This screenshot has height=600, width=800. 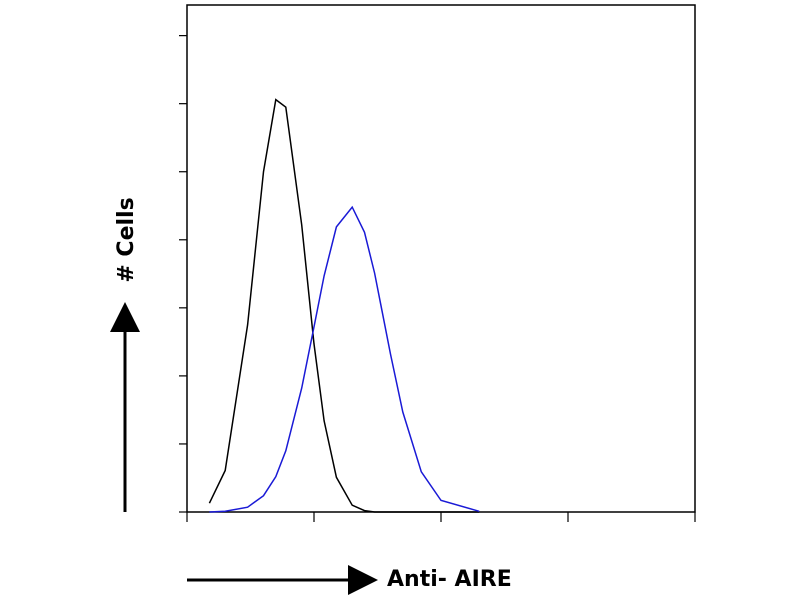 What do you see at coordinates (449, 579) in the screenshot?
I see `x-axis-label: Anti- AIRE` at bounding box center [449, 579].